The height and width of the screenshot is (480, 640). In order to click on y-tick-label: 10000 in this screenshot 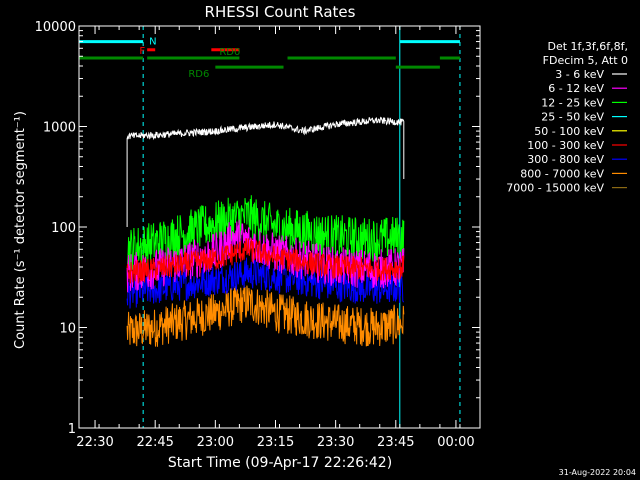, I will do `click(55, 27)`.